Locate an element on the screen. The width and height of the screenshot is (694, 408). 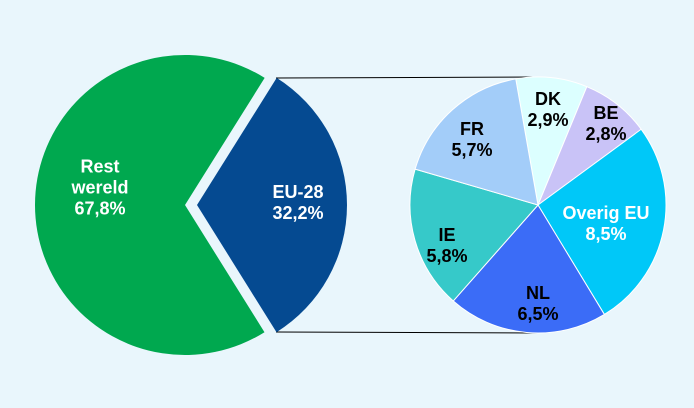
slice-label: EU-28 32,2% is located at coordinates (297, 203).